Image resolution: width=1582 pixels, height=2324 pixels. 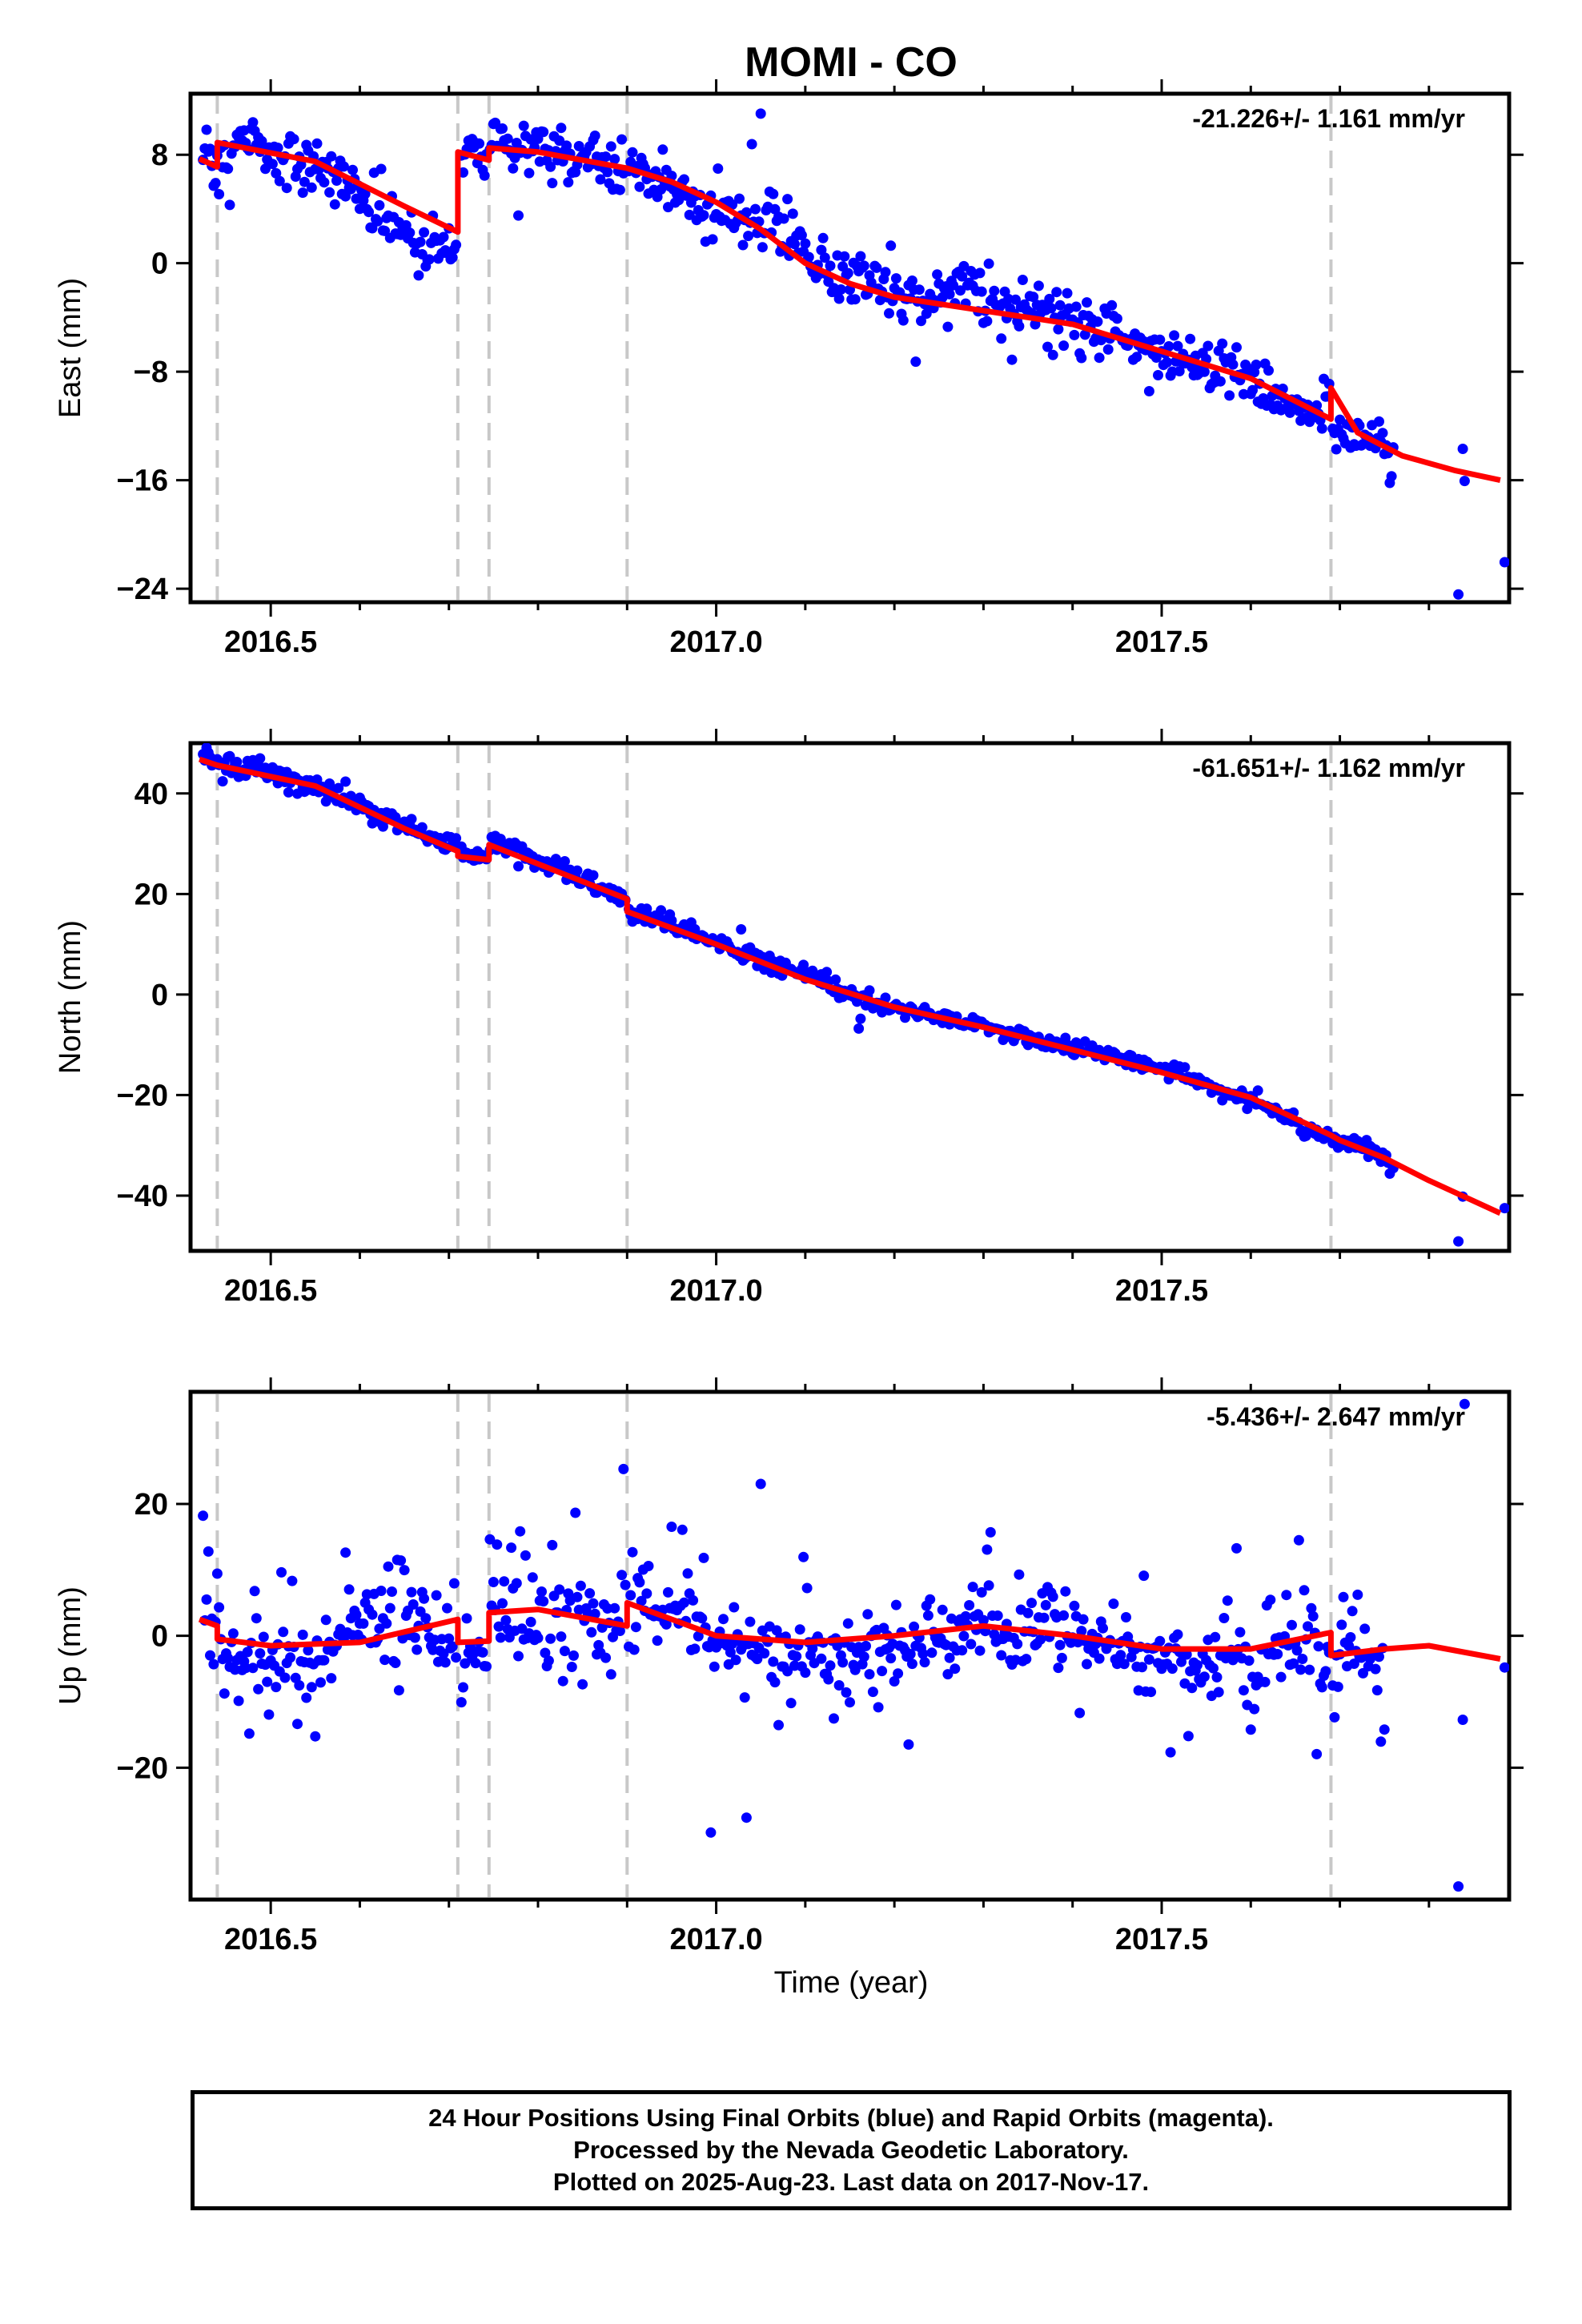 I want to click on east-y-tick-label: 0, so click(x=159, y=264).